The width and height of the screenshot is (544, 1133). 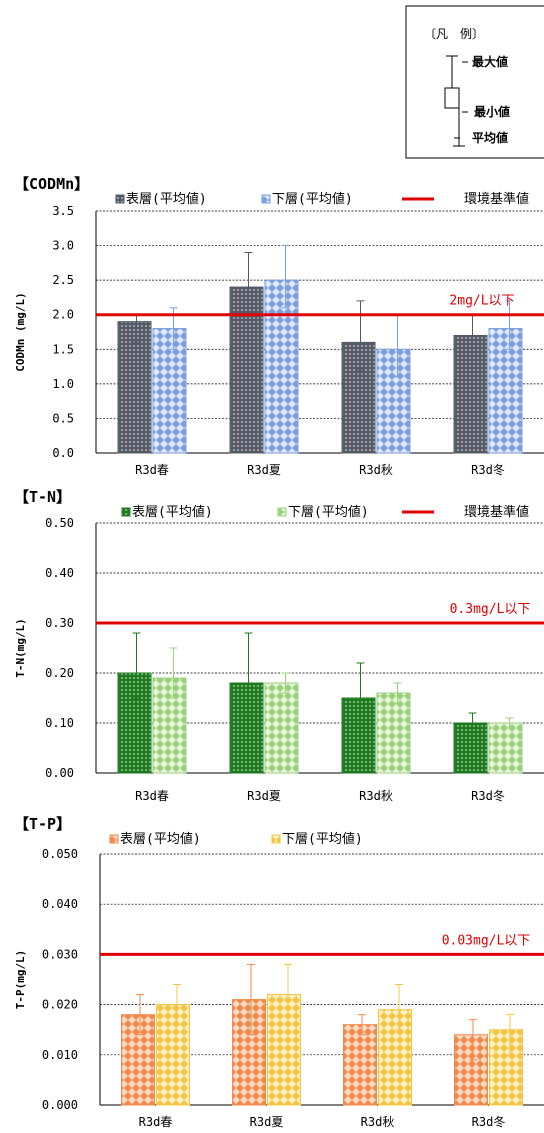 I want to click on y-tick-label: 0.040, so click(x=60, y=904).